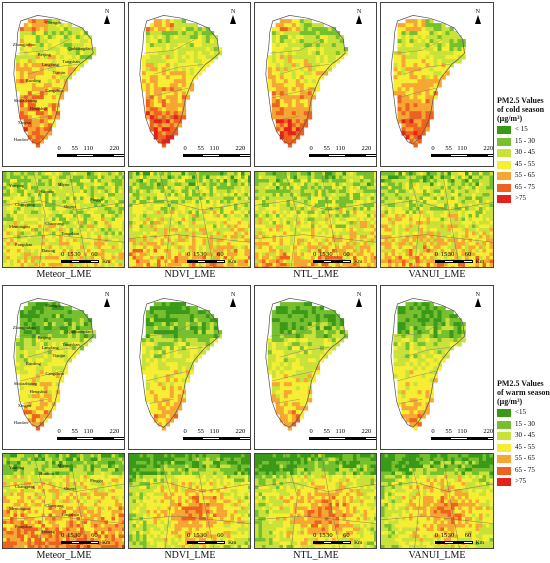 Image resolution: width=550 pixels, height=563 pixels. Describe the element at coordinates (196, 254) in the screenshot. I see `scale-tick: 15` at that location.